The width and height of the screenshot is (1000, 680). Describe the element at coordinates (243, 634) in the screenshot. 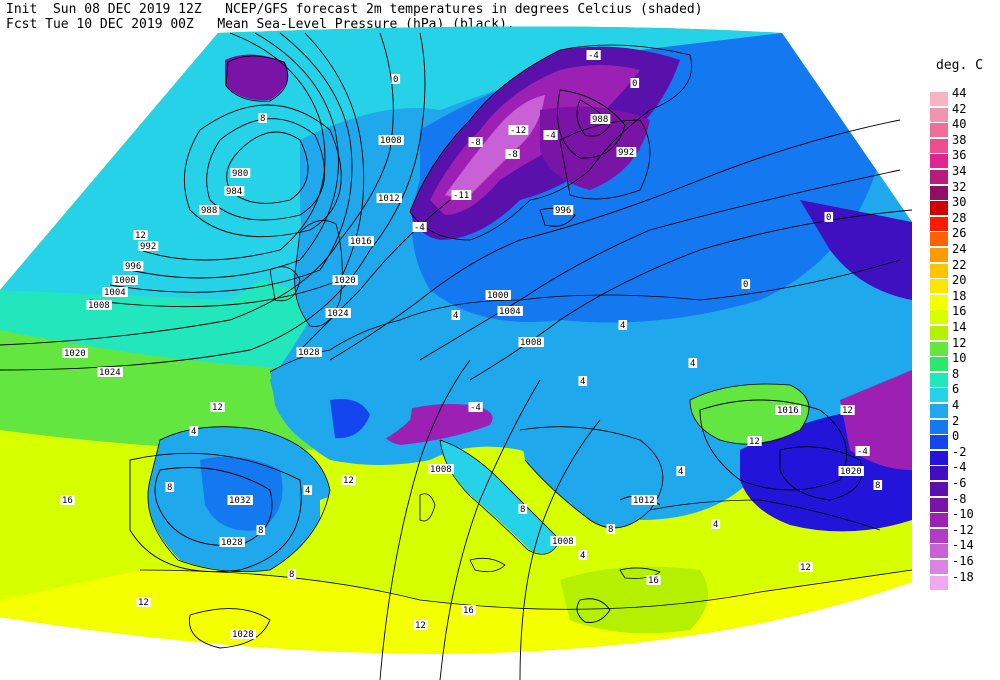

I see `isobar-label: 1028` at that location.